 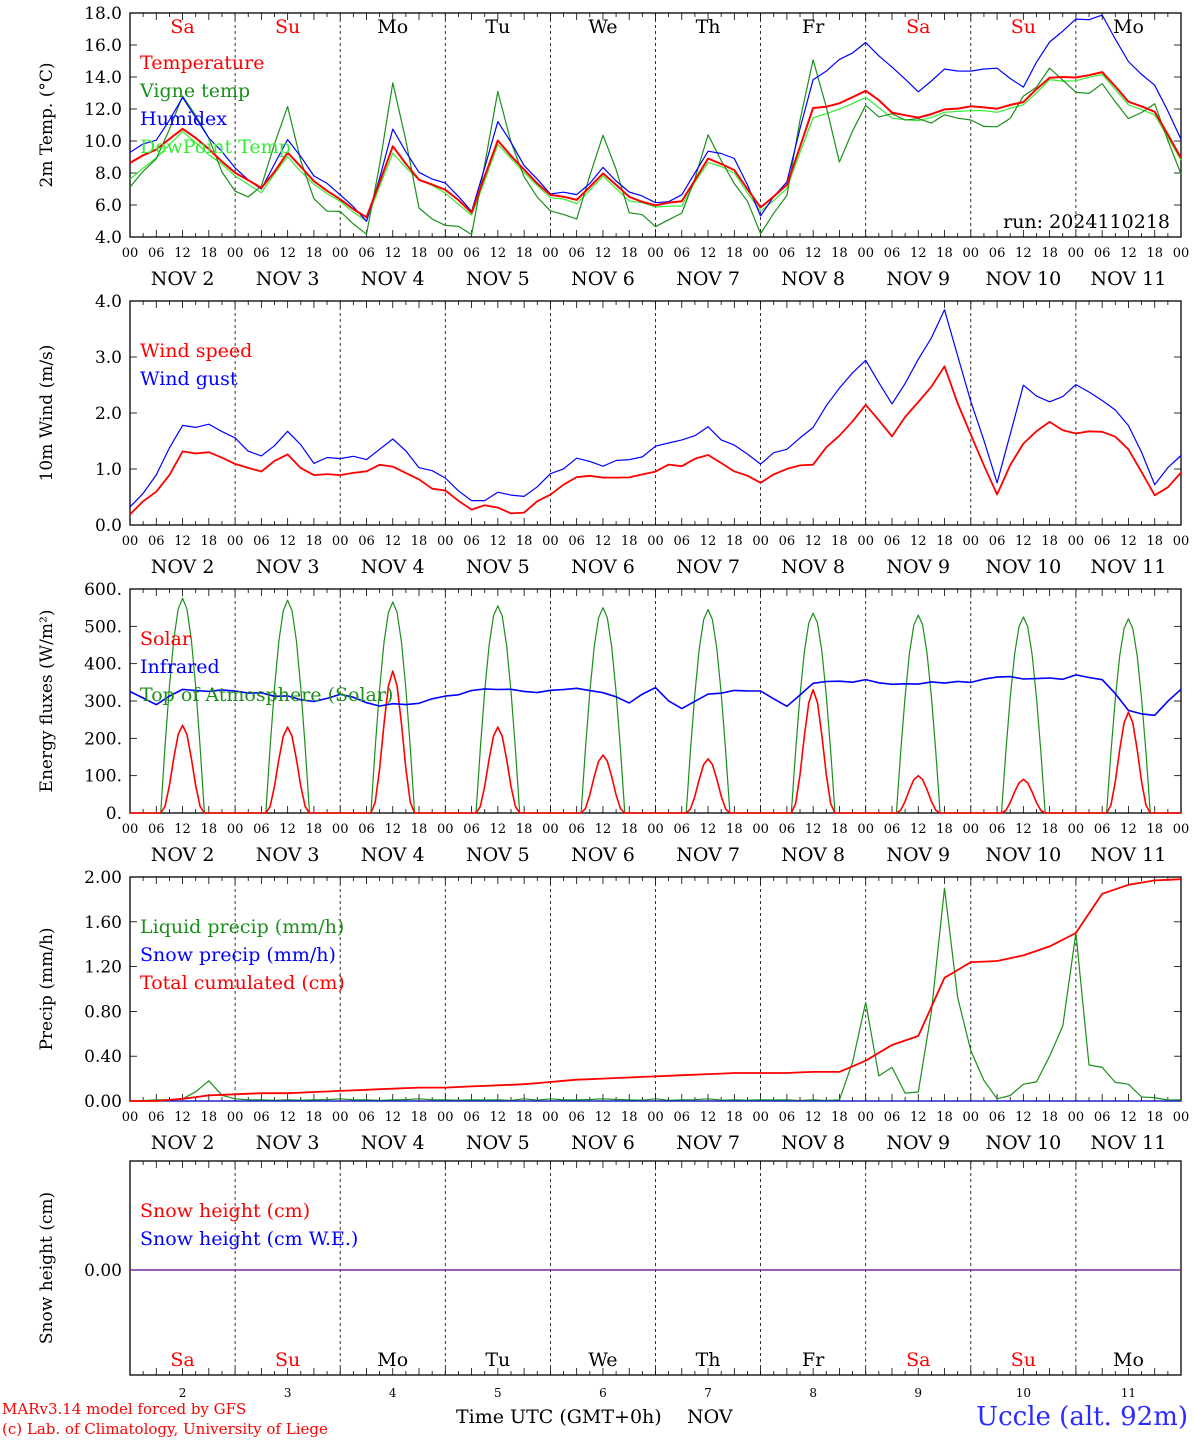 I want to click on series-liquid-precip, so click(x=655, y=994).